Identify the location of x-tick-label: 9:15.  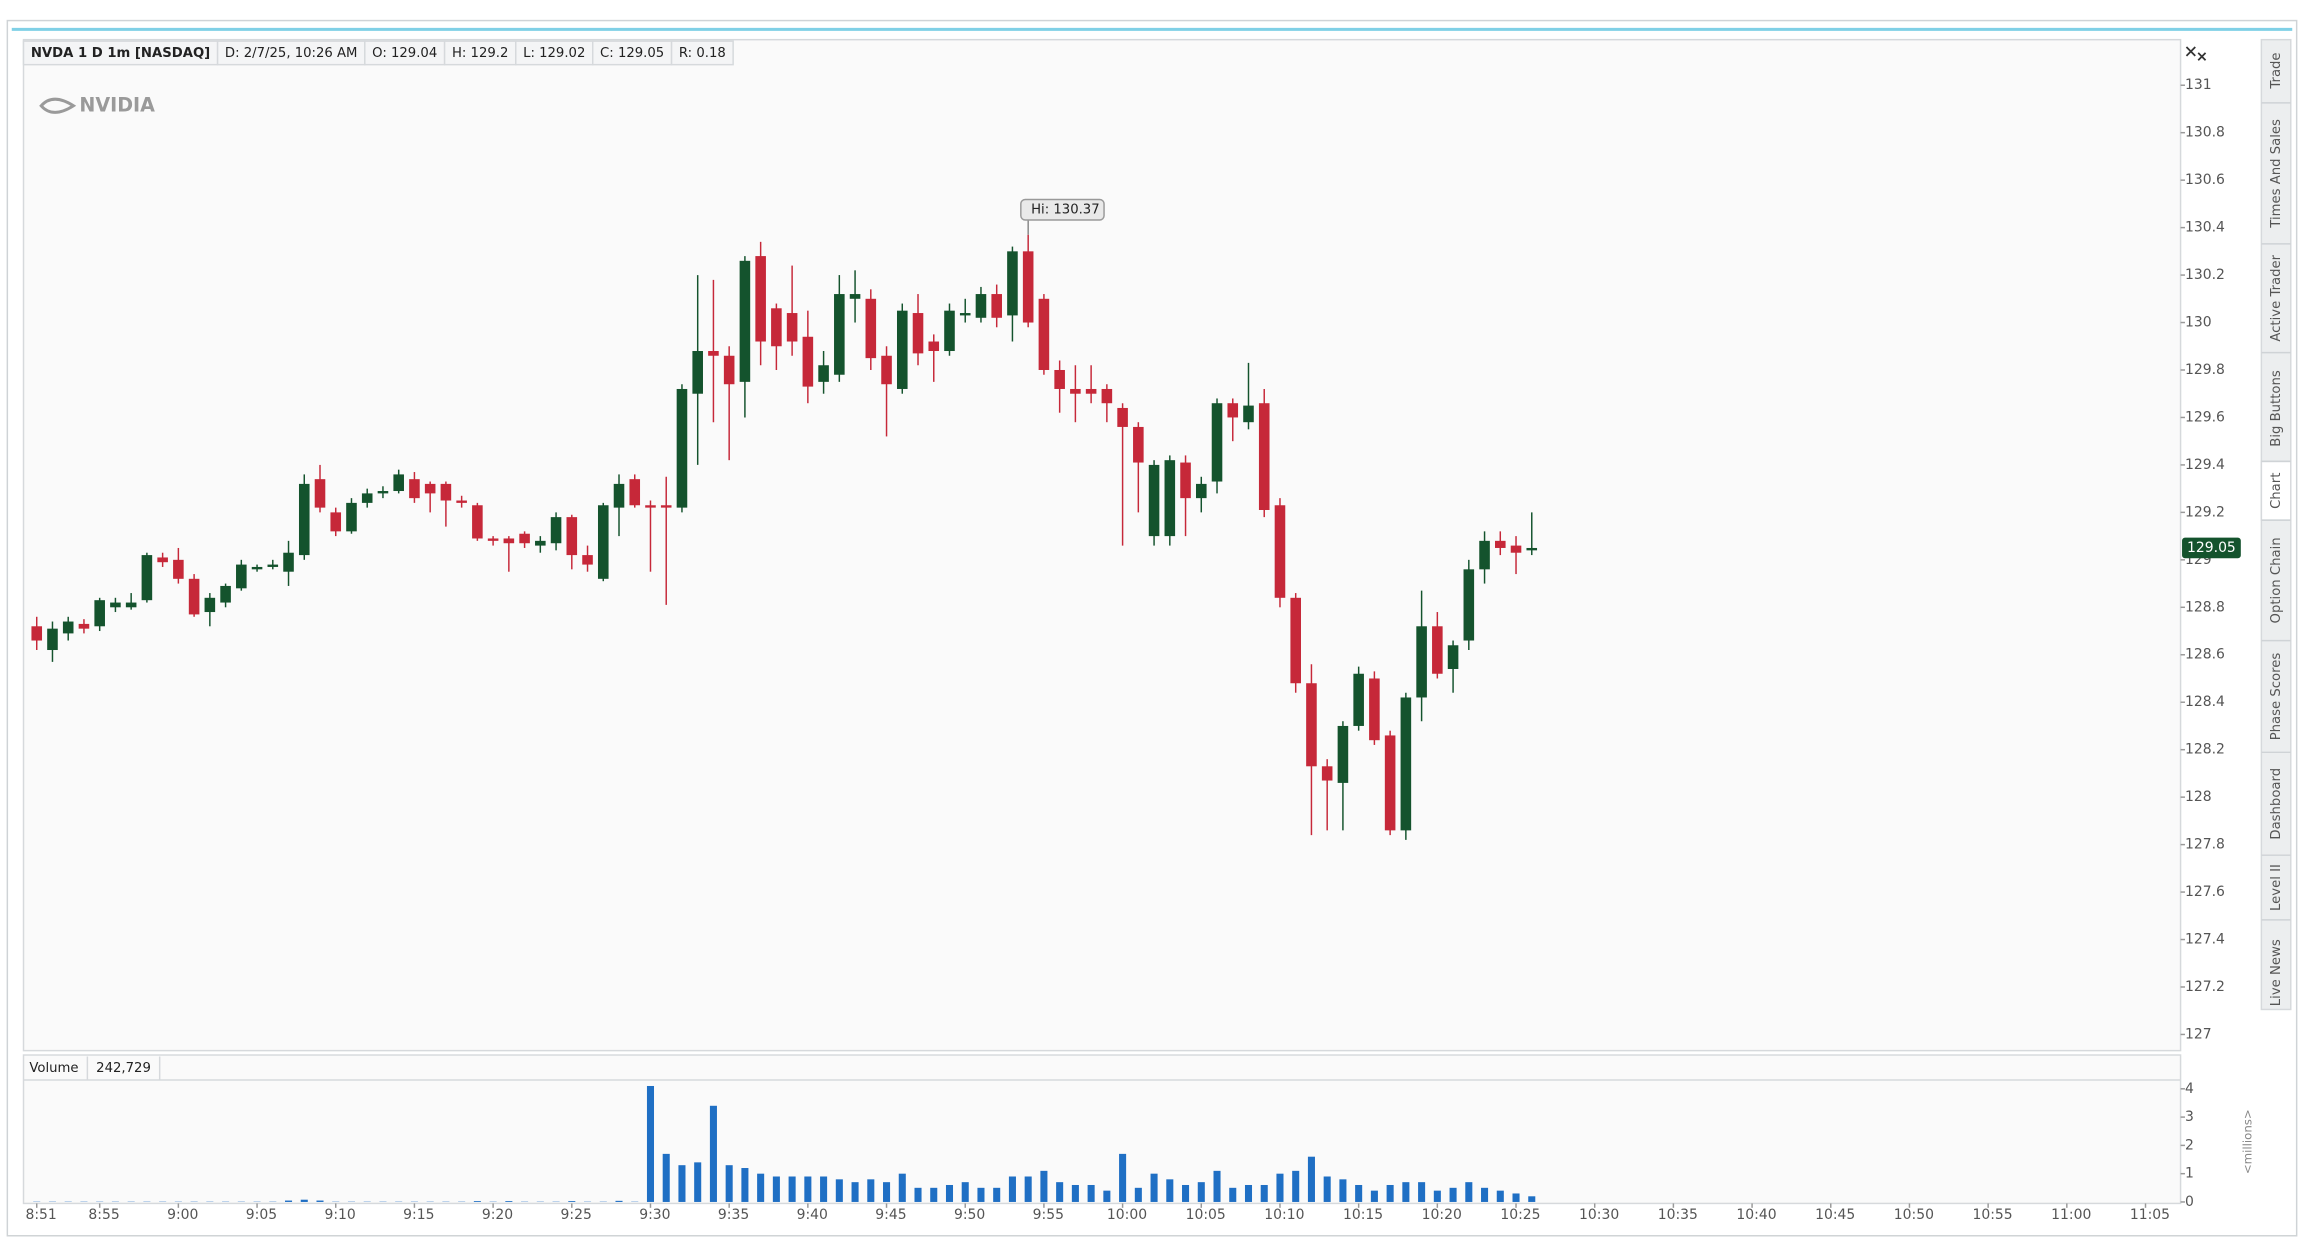
(418, 1215).